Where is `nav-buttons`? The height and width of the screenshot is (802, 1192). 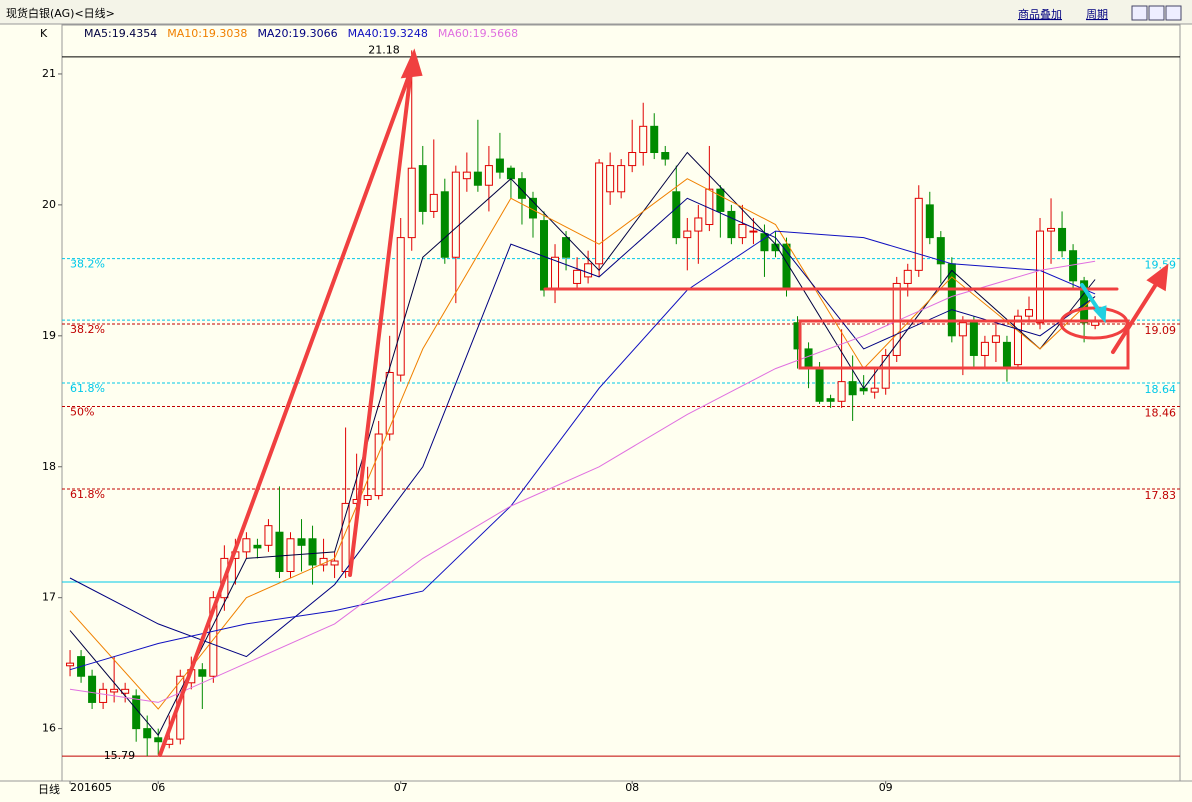 nav-buttons is located at coordinates (1156, 13).